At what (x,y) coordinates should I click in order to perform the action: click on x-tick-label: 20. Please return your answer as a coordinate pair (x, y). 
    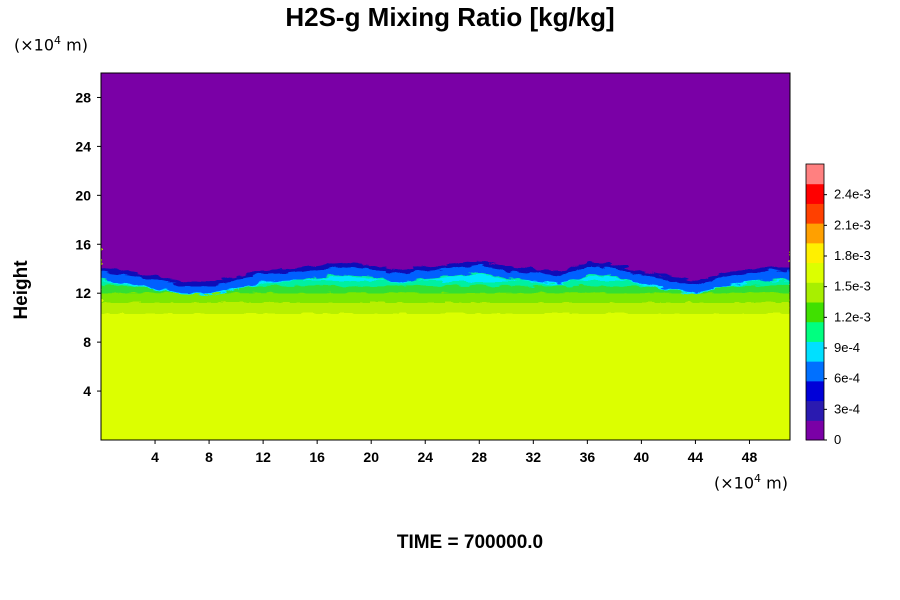
    Looking at the image, I should click on (371, 457).